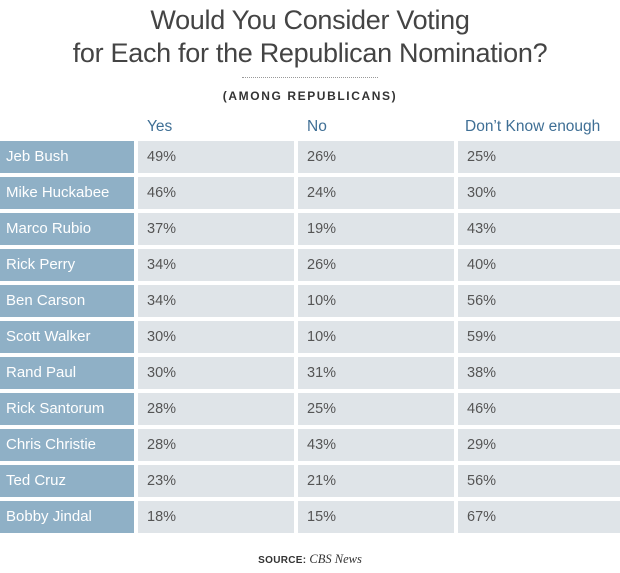 This screenshot has width=620, height=573. Describe the element at coordinates (67, 265) in the screenshot. I see `candidate-name-cell: Rick Perry` at that location.